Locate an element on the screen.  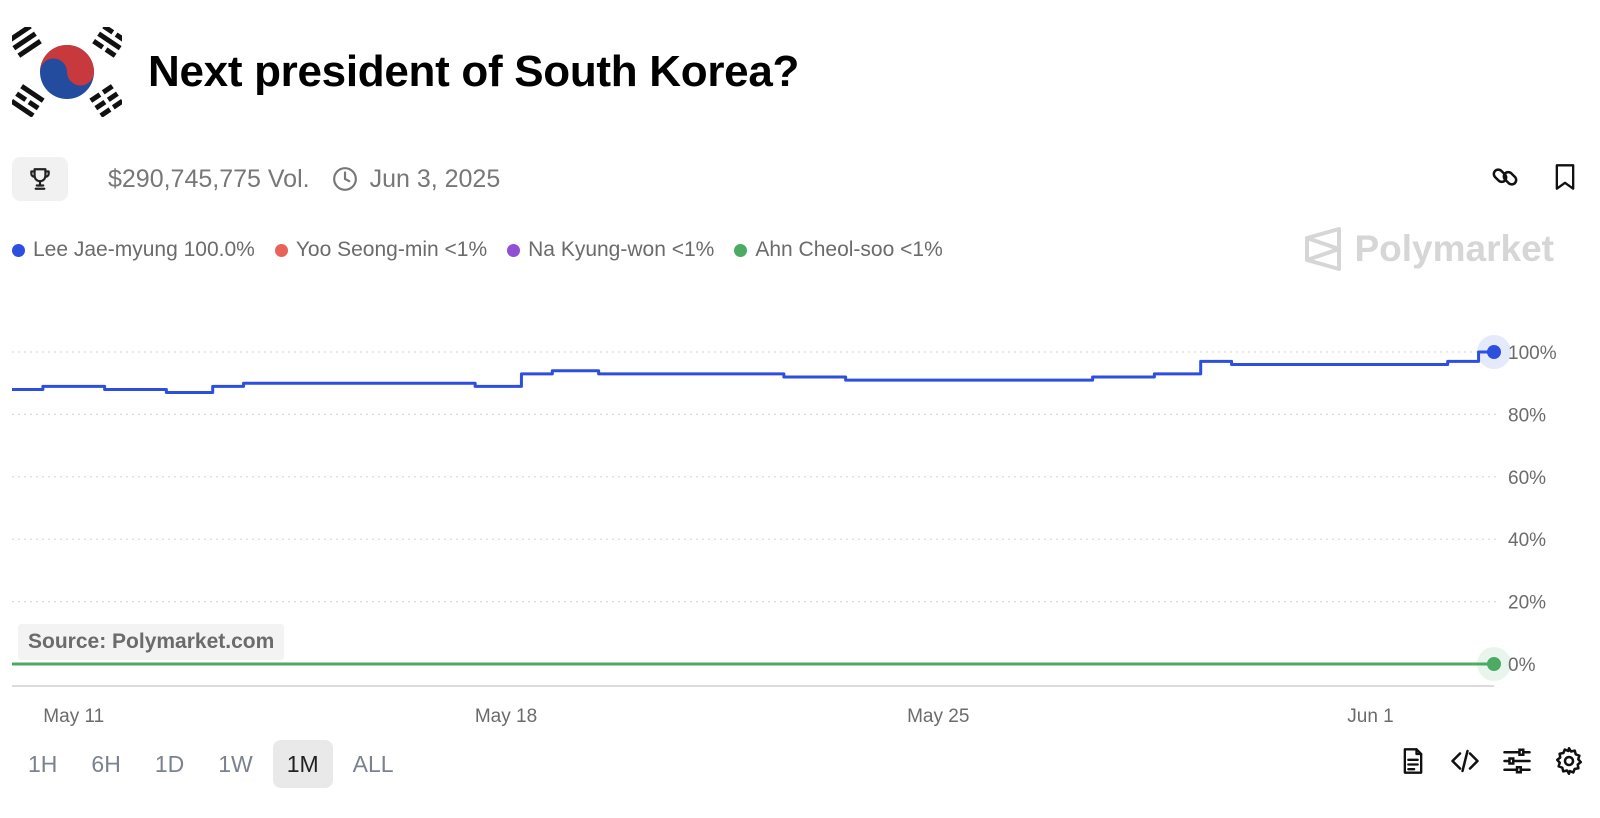
y-tick-label: 40% is located at coordinates (1527, 540).